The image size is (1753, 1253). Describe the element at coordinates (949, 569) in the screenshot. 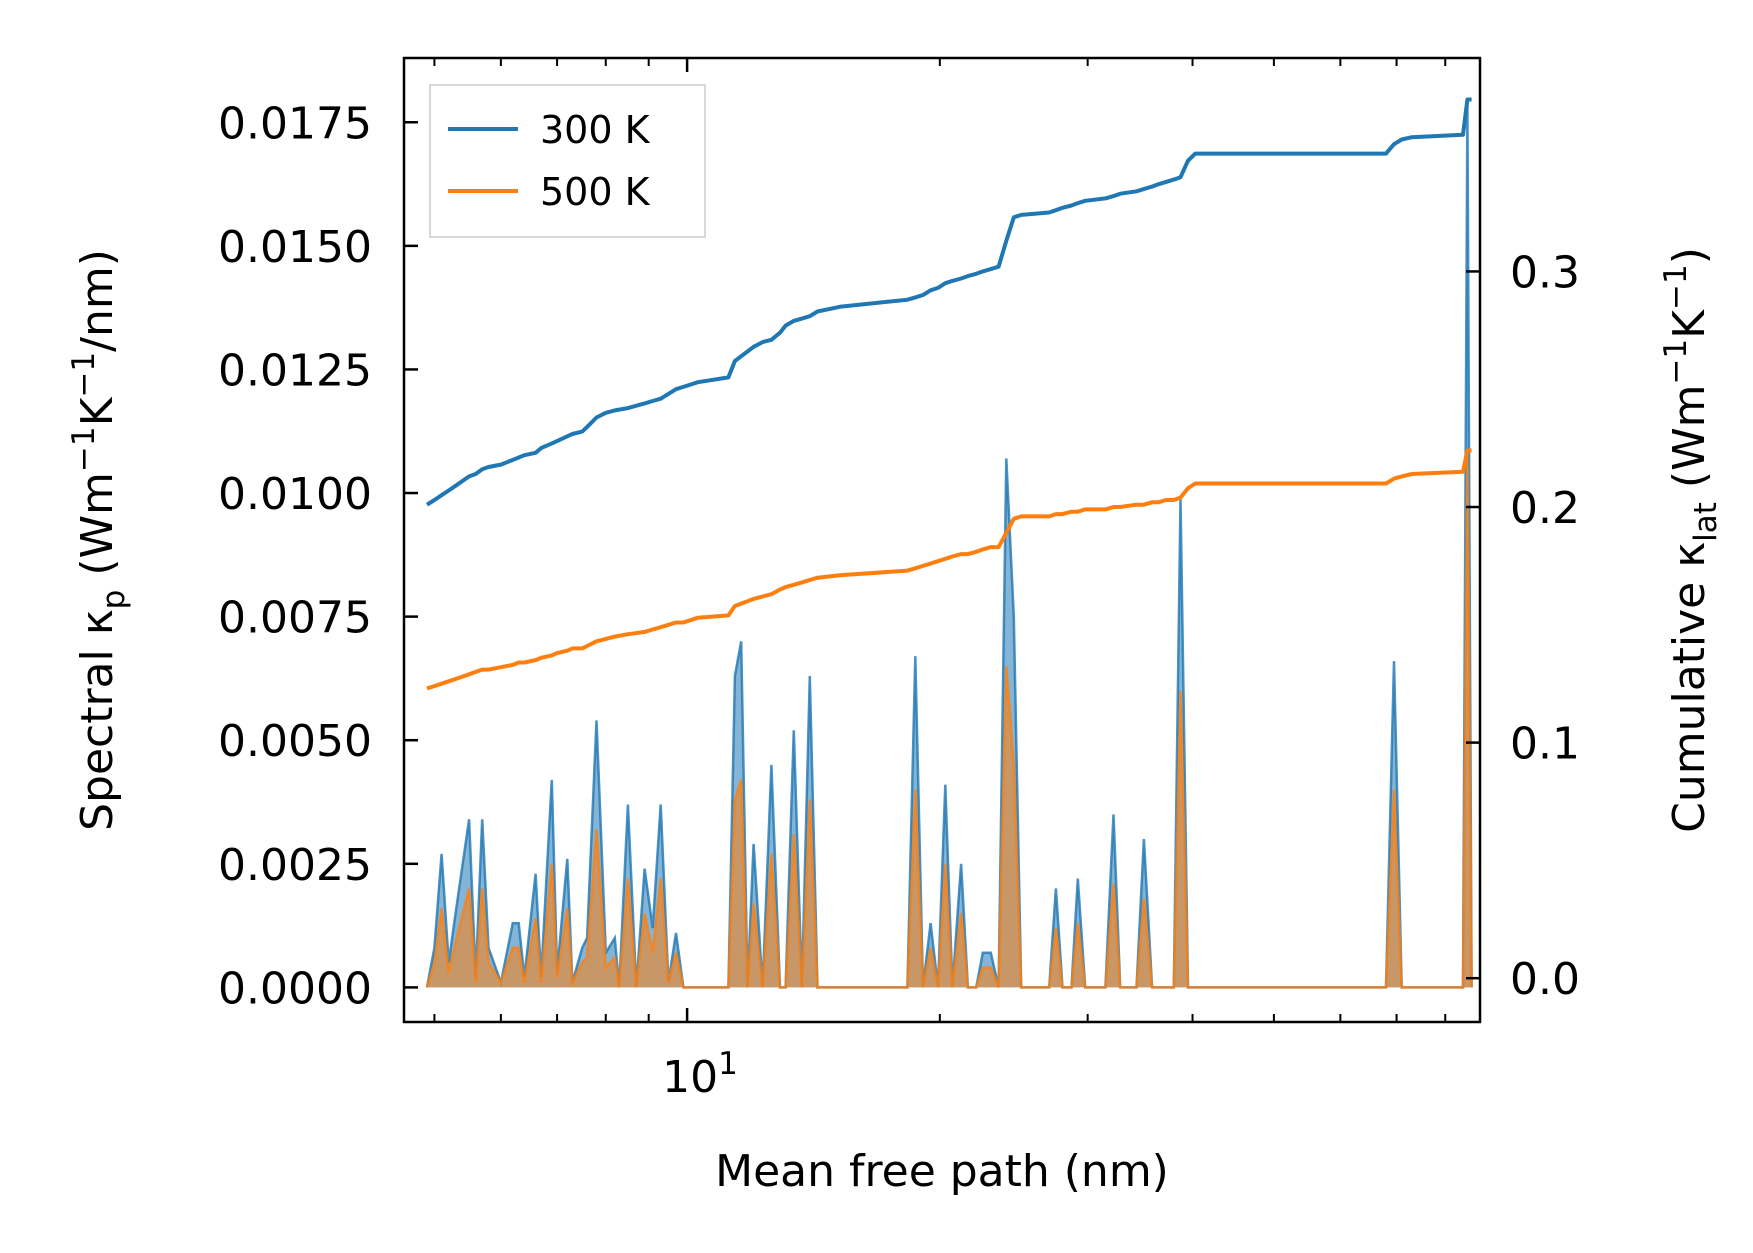

I see `cumulative-line-500k` at that location.